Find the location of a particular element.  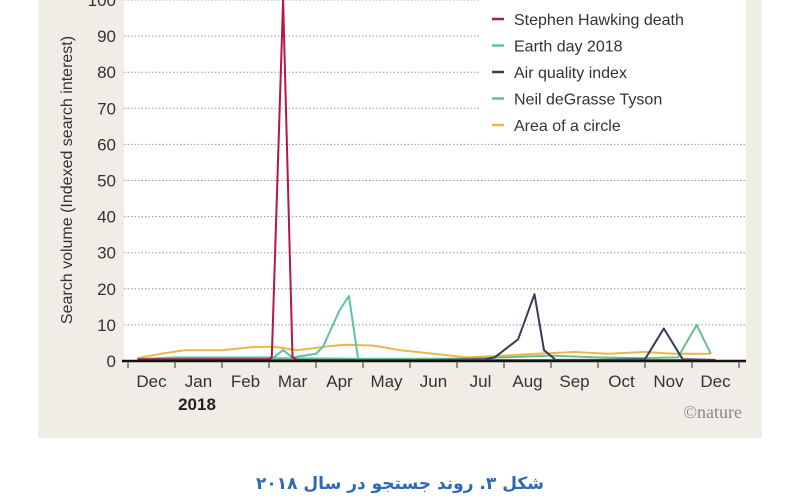

legend-label: Area of a circle is located at coordinates (567, 126).